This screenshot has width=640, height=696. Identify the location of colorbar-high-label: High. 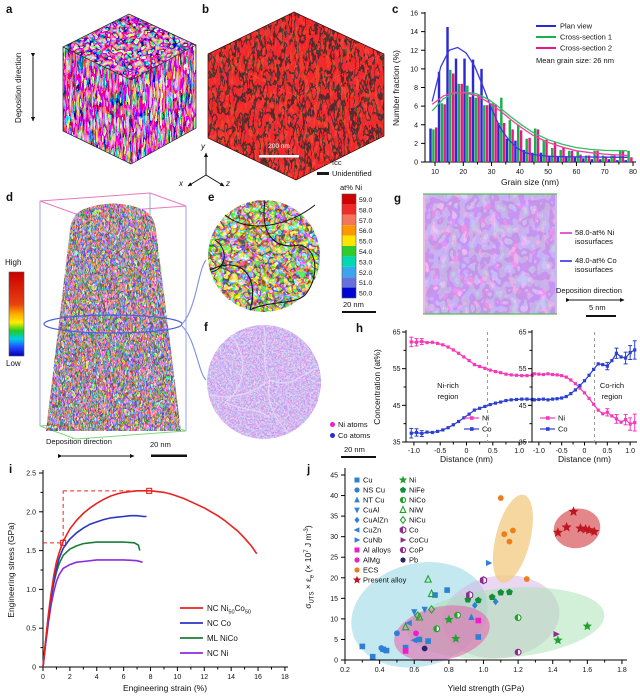
(13, 262).